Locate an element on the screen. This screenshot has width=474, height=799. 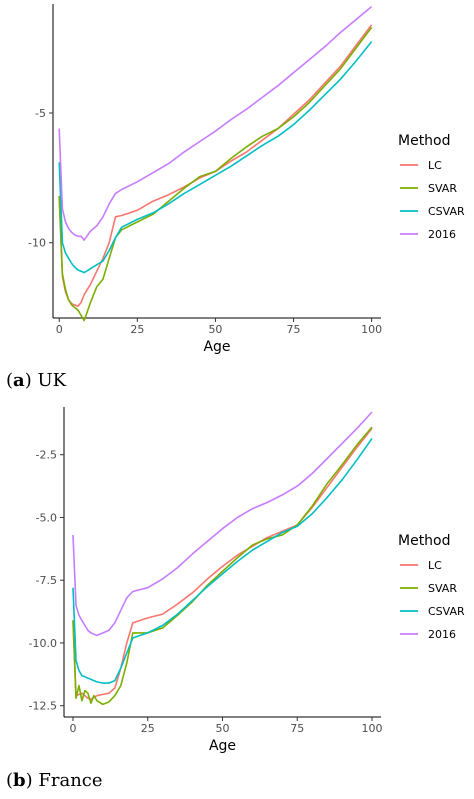
france-caption: (b) France is located at coordinates (54, 780).